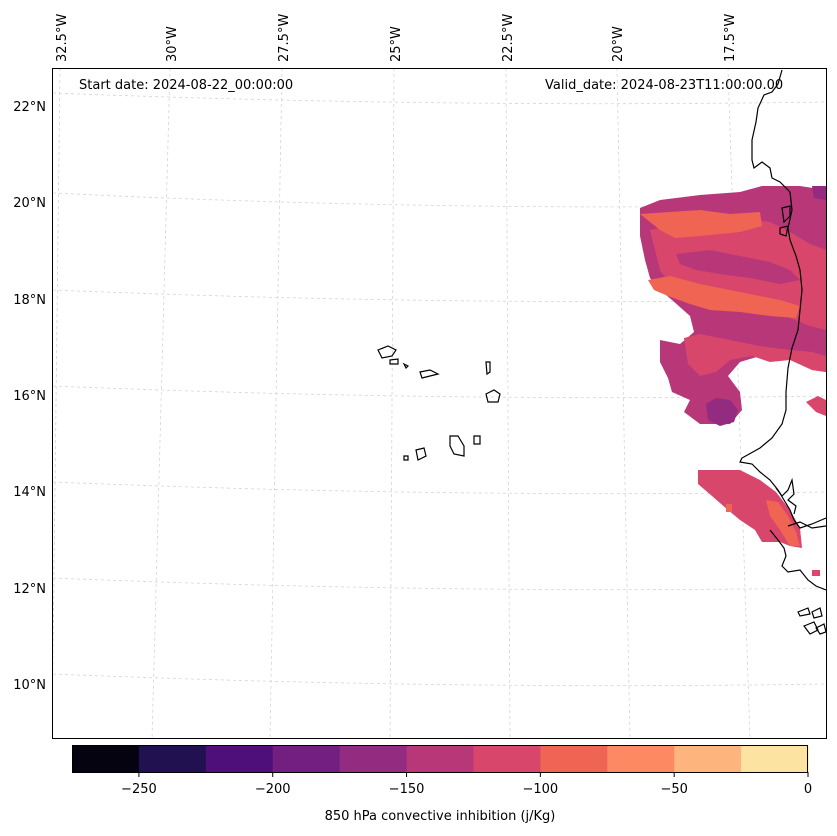  I want to click on island-brava, so click(406, 458).